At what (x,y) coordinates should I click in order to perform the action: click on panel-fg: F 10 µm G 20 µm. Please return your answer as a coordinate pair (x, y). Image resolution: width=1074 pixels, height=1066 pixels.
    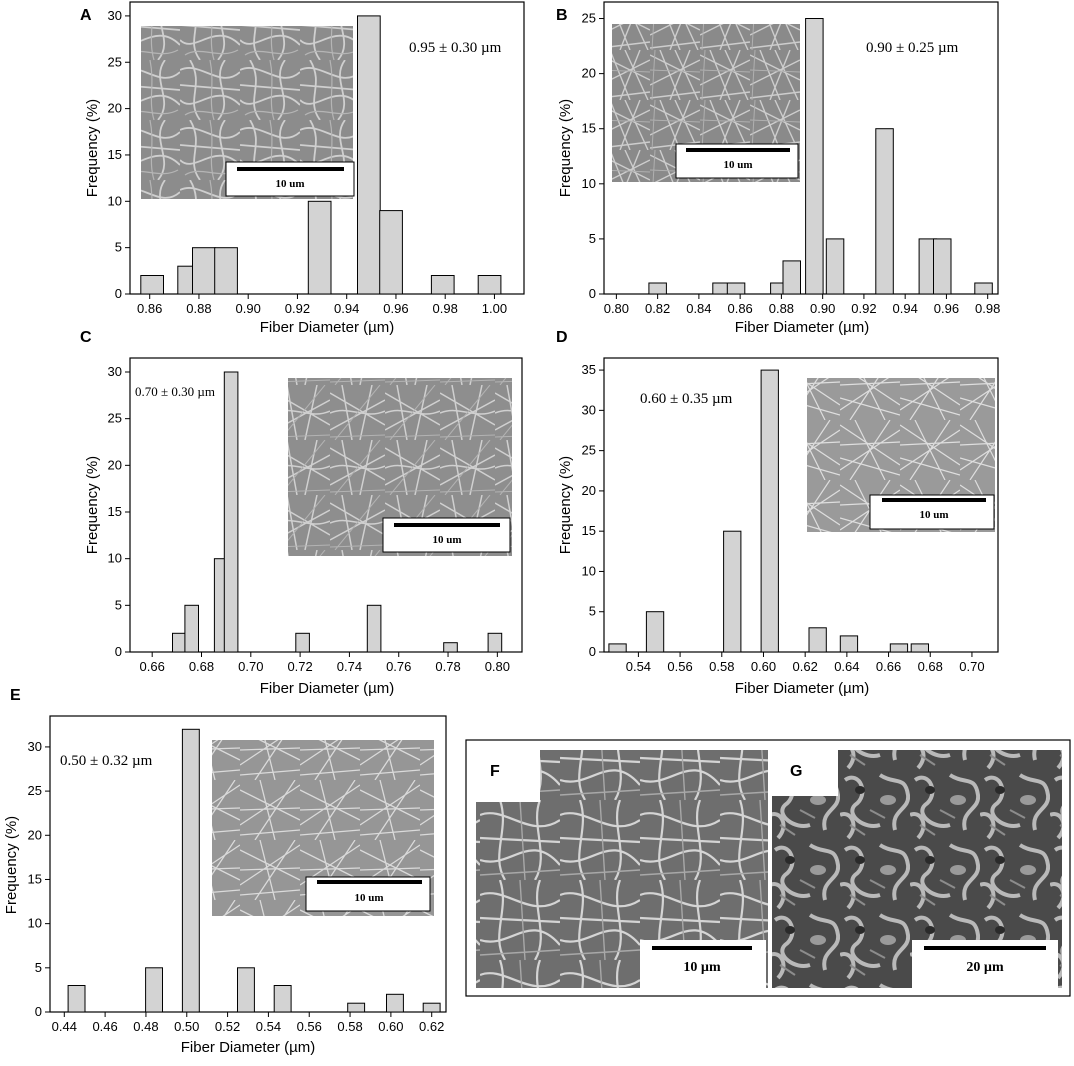
    Looking at the image, I should click on (768, 868).